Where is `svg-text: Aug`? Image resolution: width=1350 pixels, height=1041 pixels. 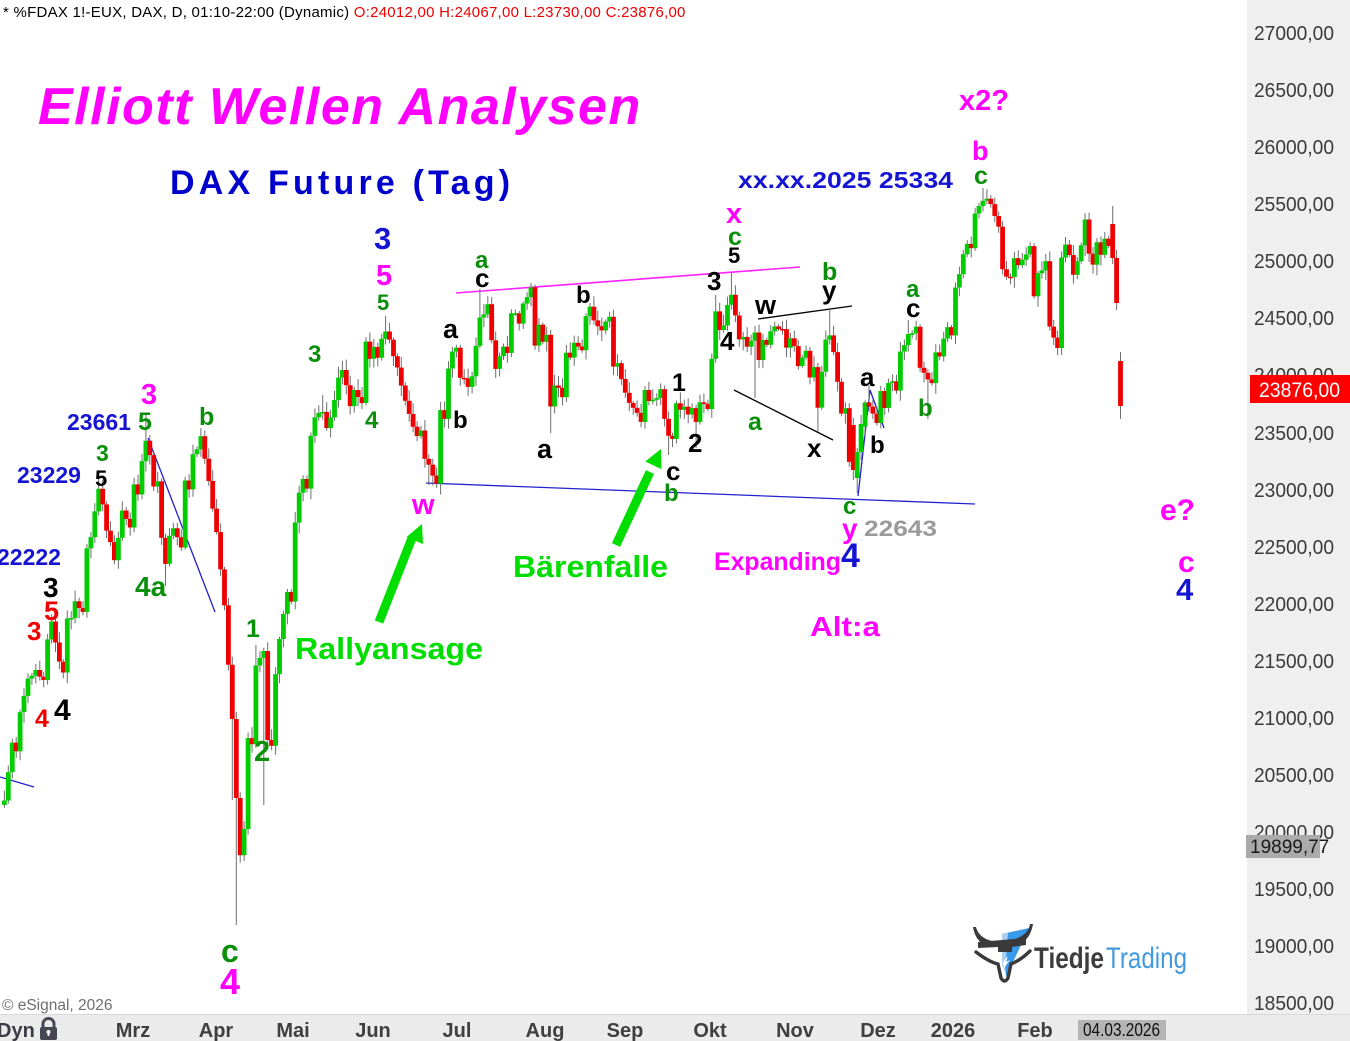
svg-text: Aug is located at coordinates (545, 1030).